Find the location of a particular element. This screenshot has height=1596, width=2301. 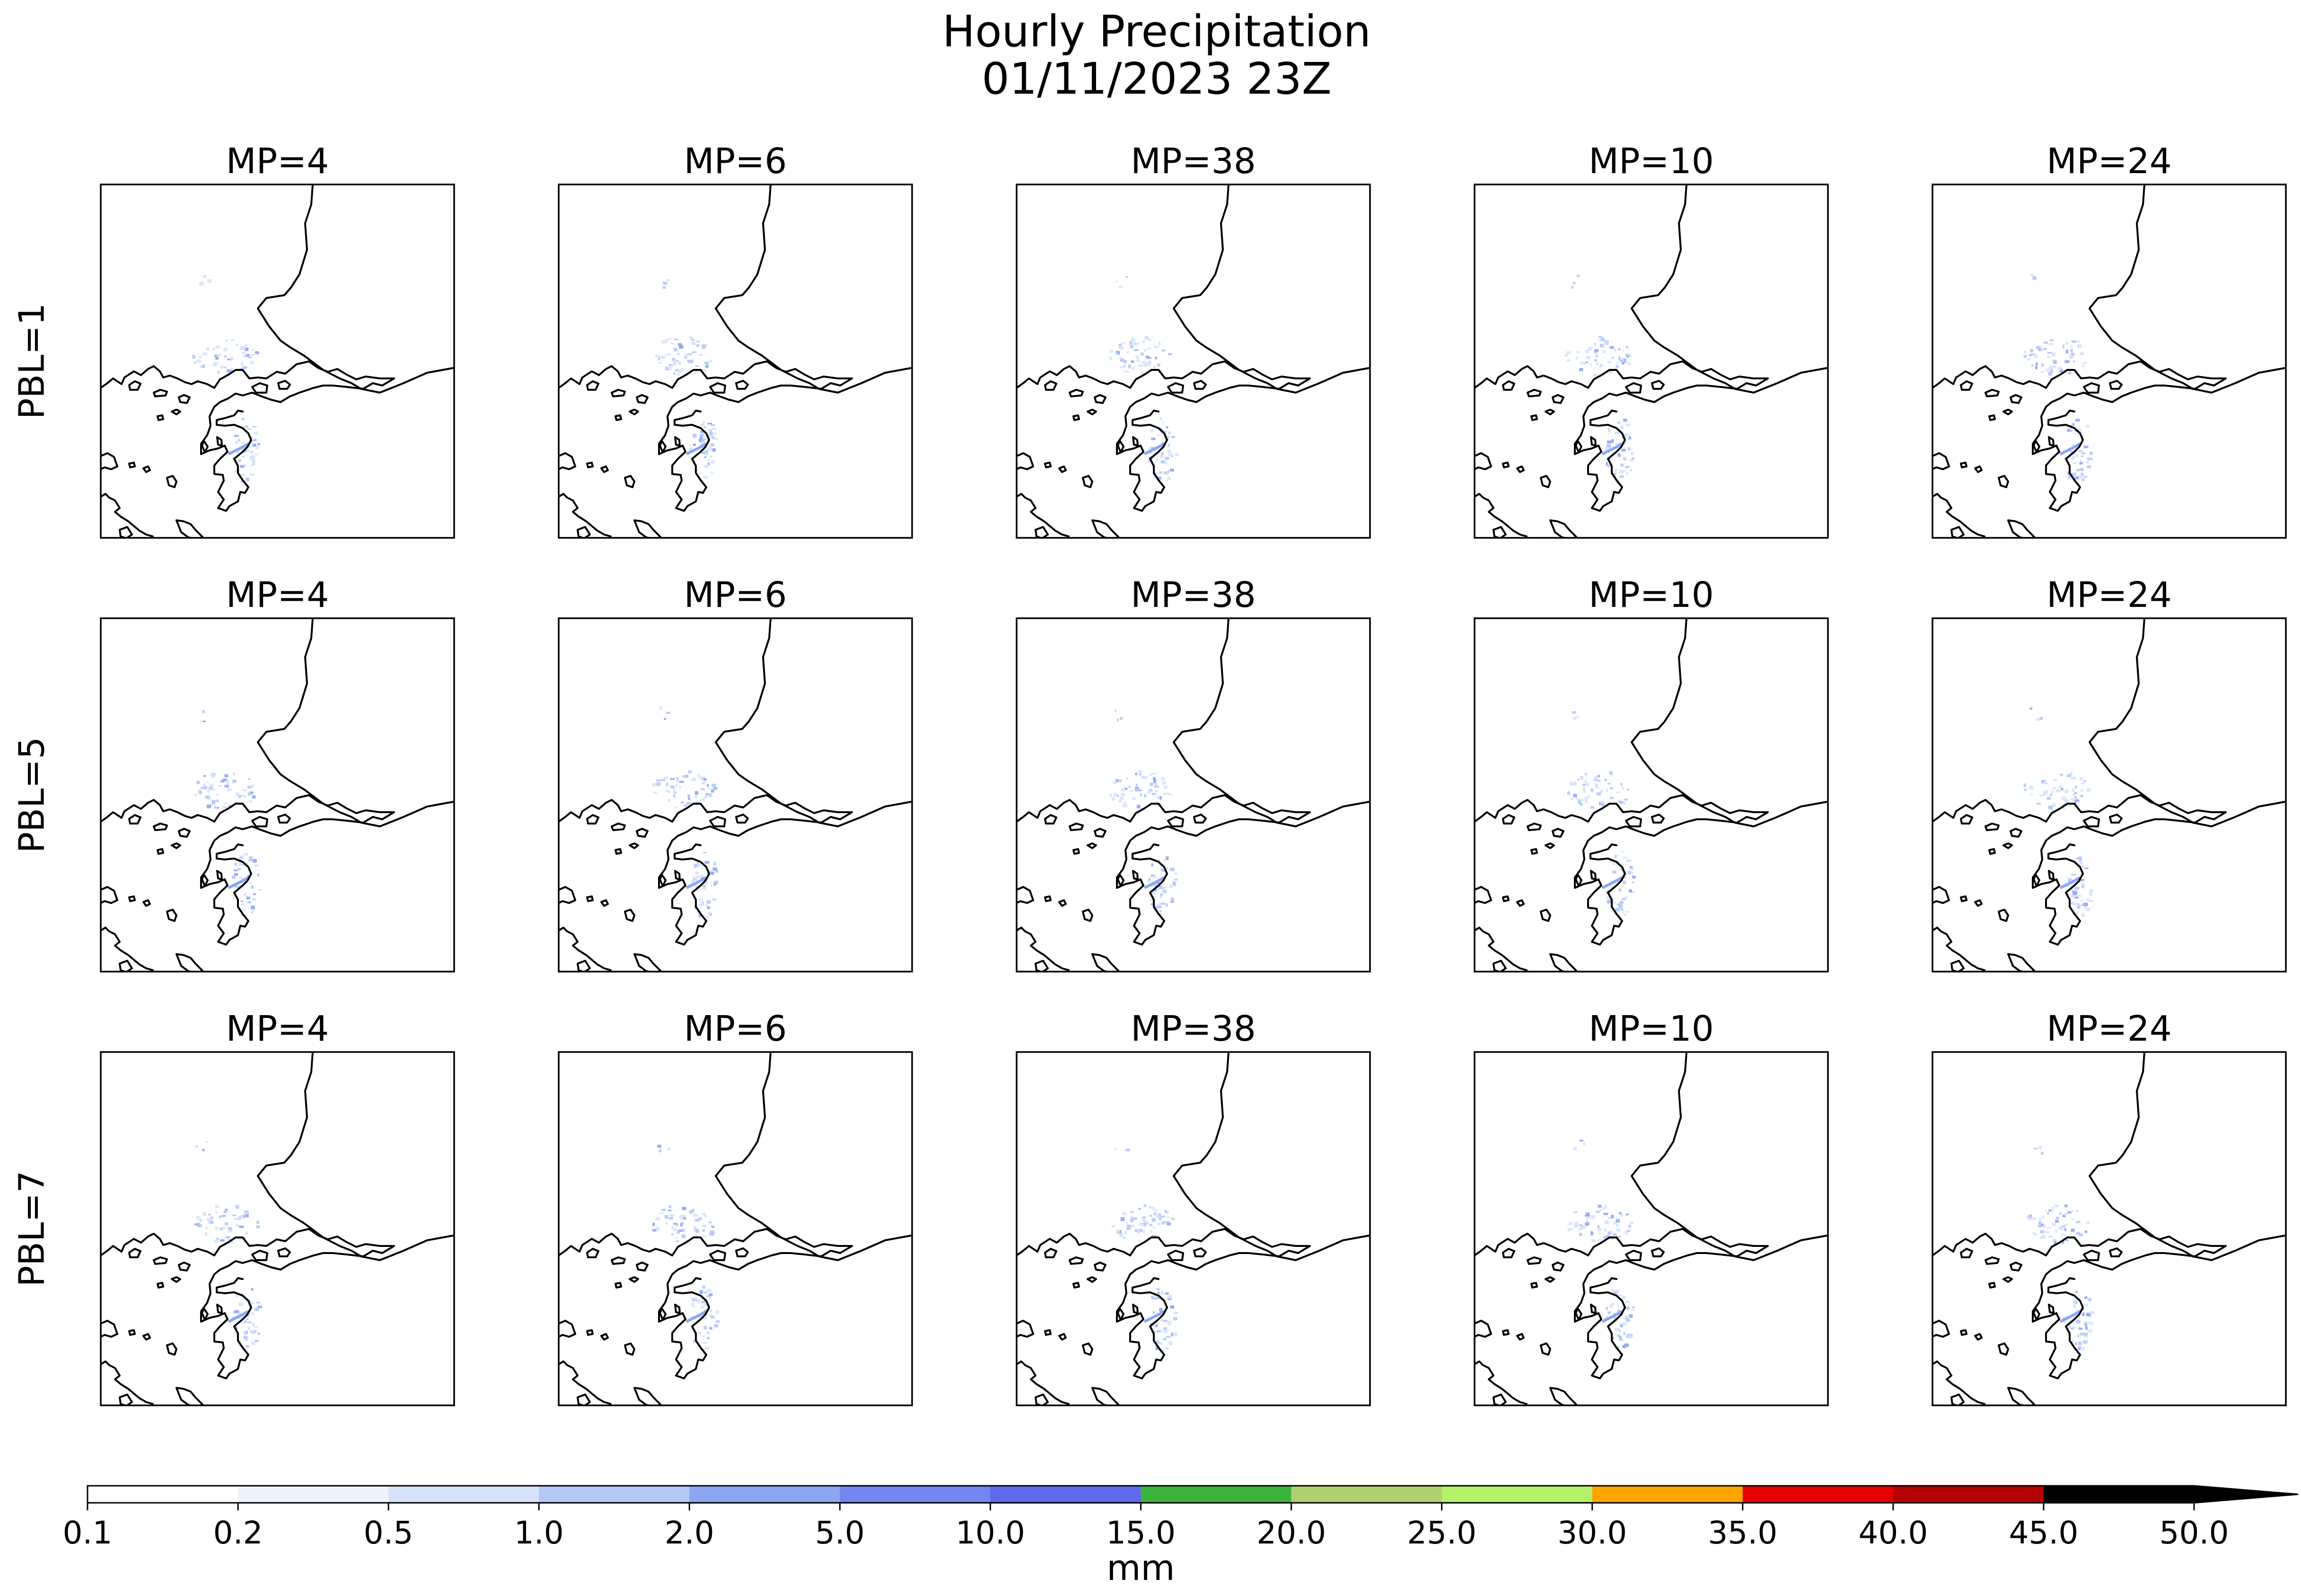

figure-subtitle: 01/11/2023 23Z is located at coordinates (1157, 78).